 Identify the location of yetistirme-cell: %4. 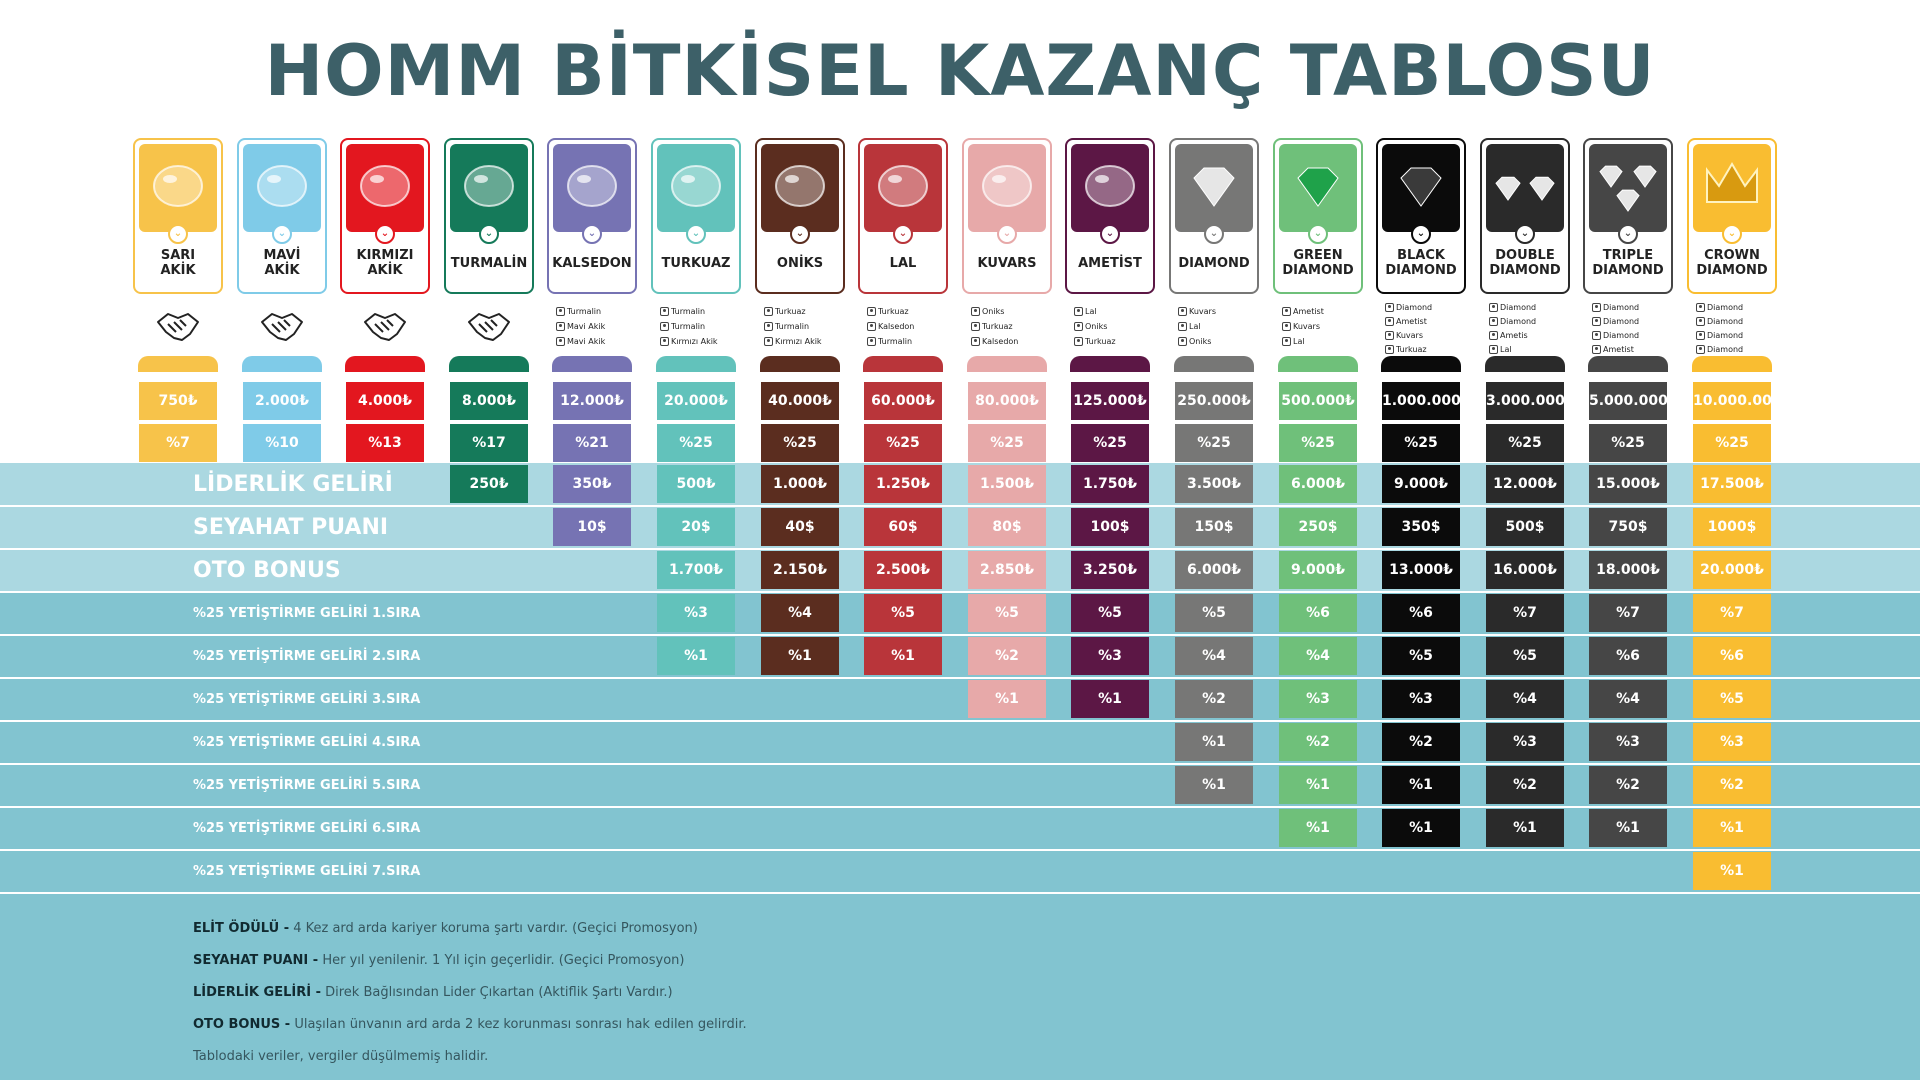
(800, 613).